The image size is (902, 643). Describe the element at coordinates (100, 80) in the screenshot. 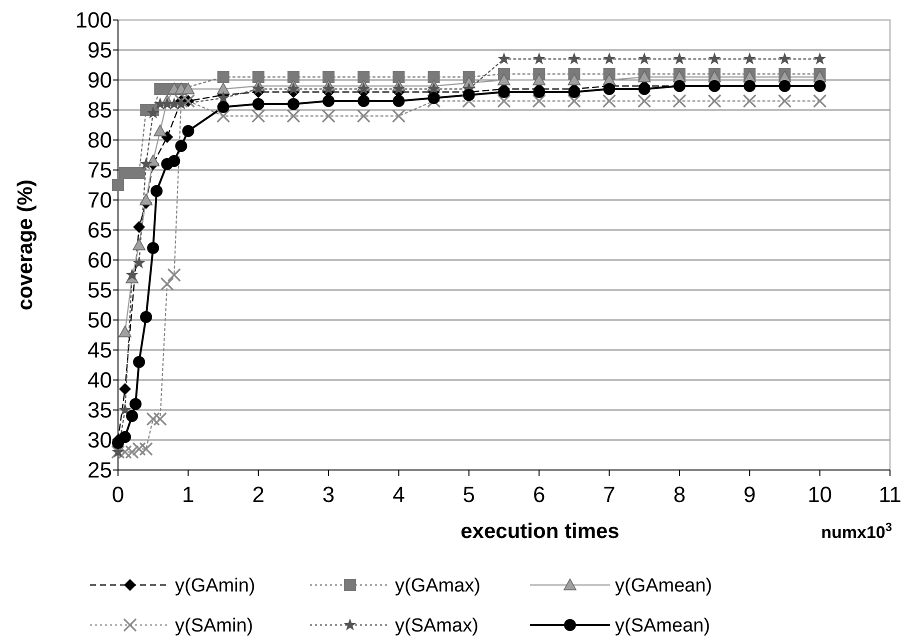

I see `y-tick-label: 90` at that location.